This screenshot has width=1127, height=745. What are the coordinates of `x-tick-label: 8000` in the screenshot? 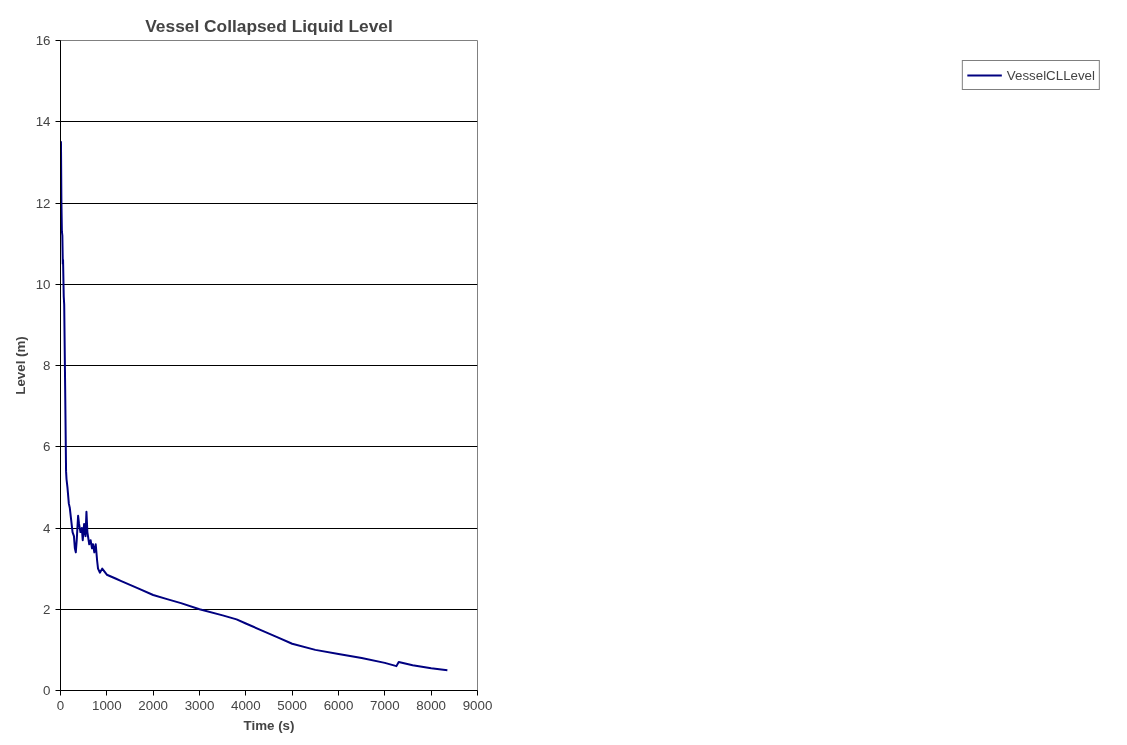 It's located at (431, 705).